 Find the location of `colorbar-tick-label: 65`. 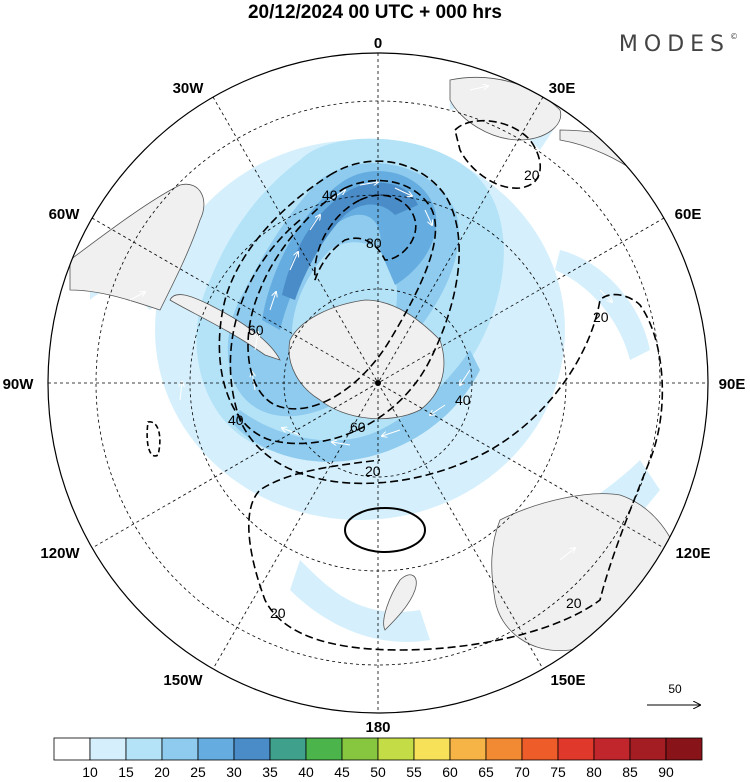

colorbar-tick-label: 65 is located at coordinates (486, 772).